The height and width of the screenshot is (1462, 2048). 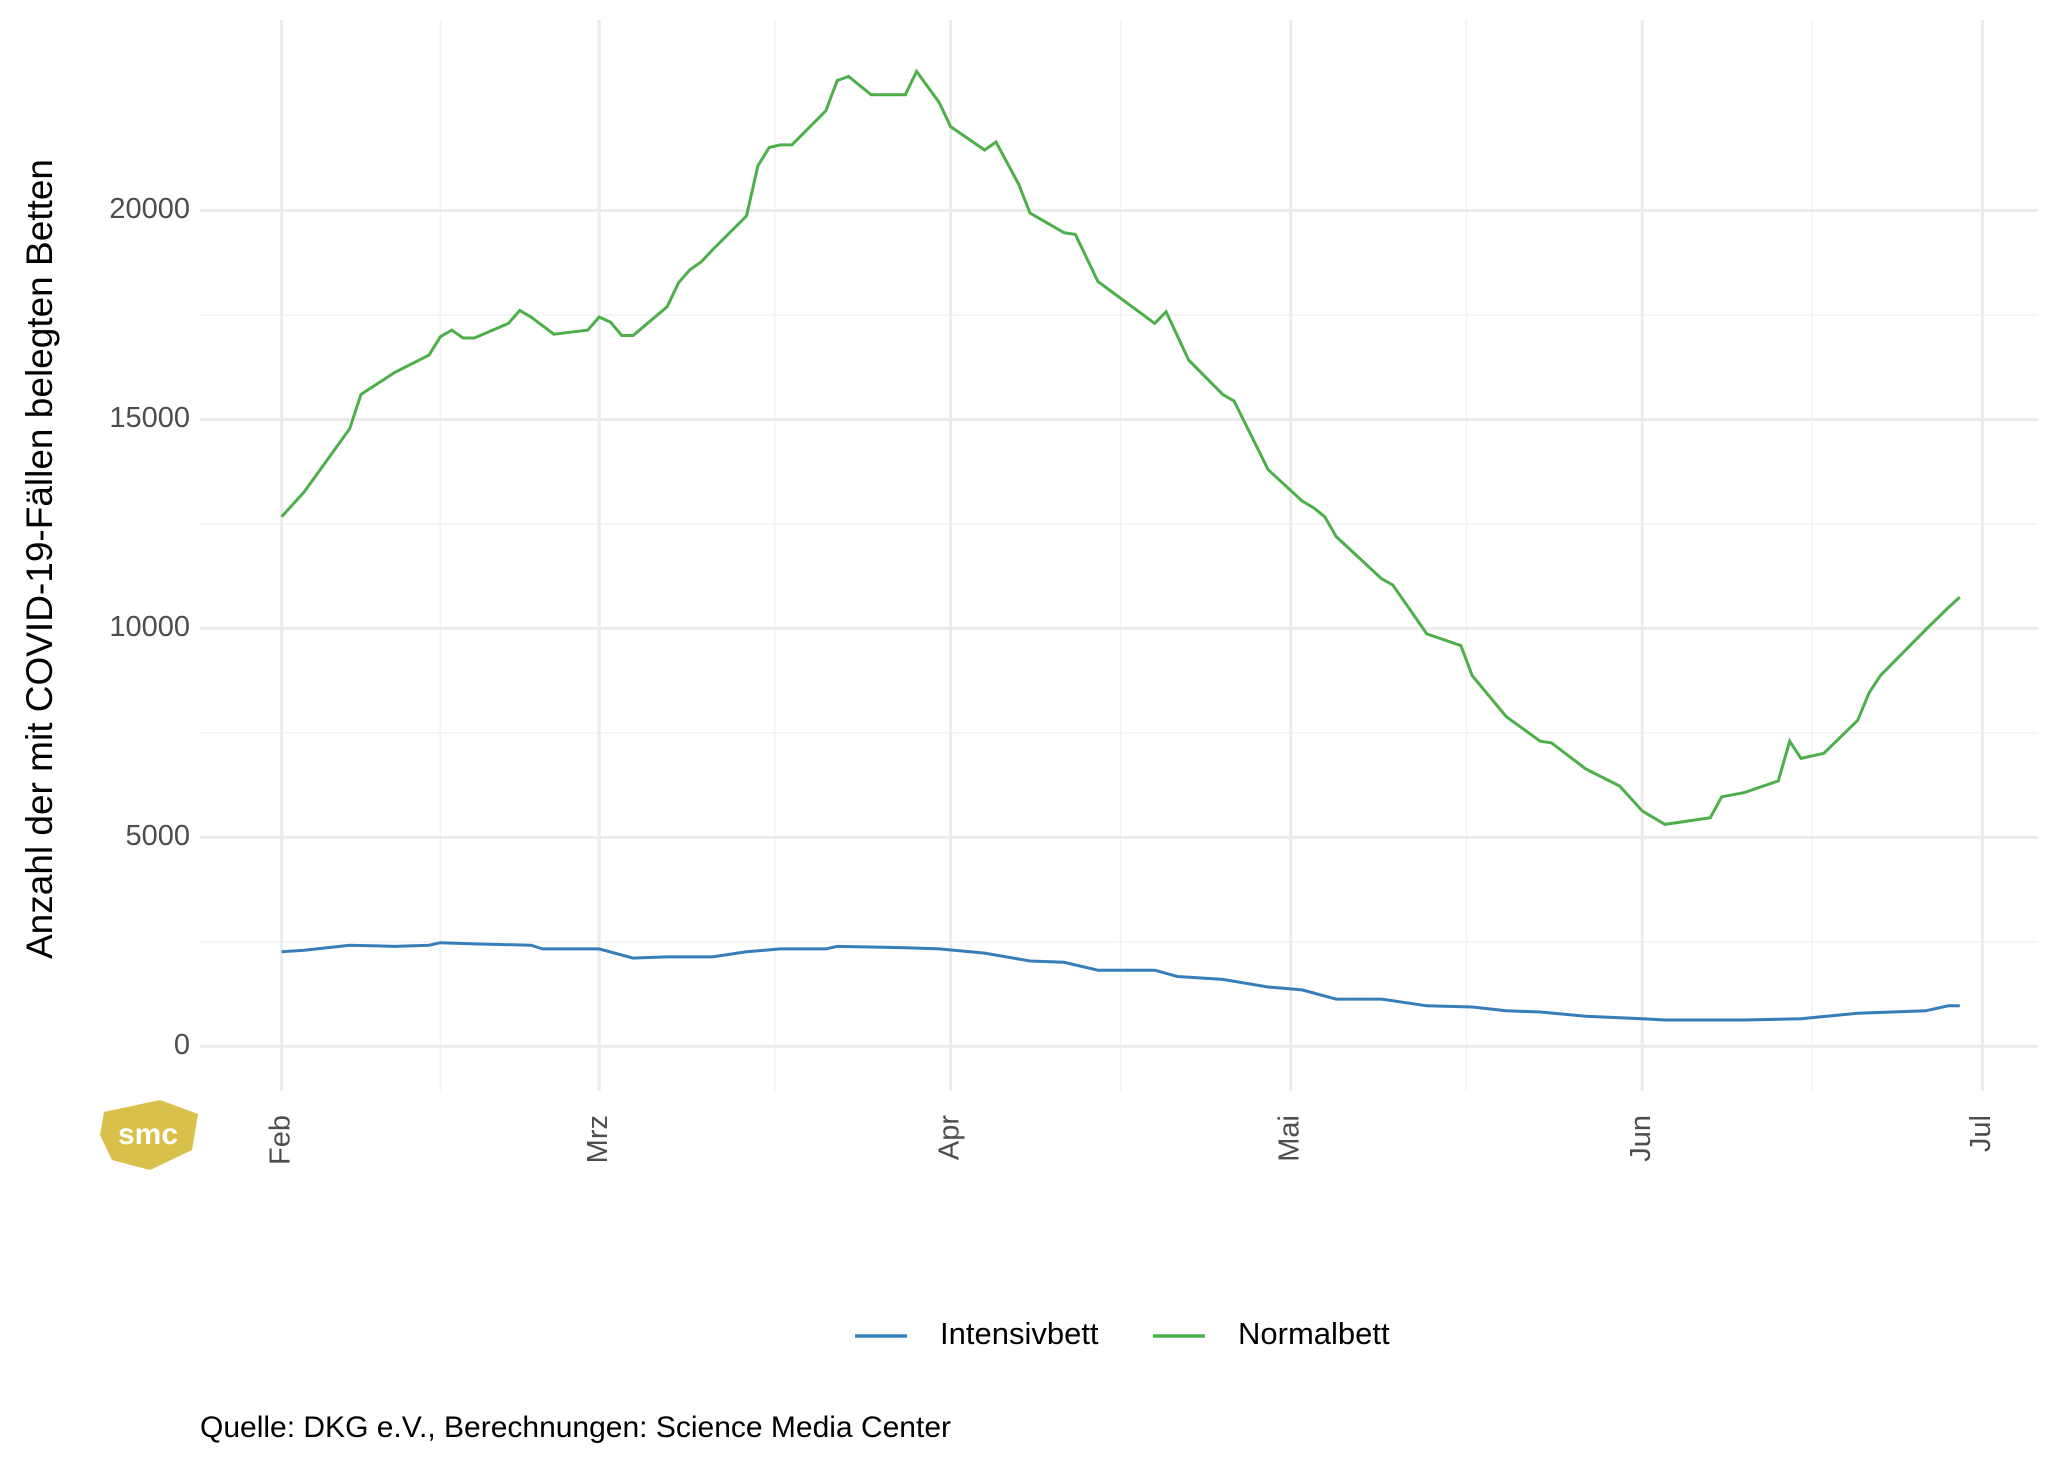 I want to click on logo: smc, so click(x=149, y=1135).